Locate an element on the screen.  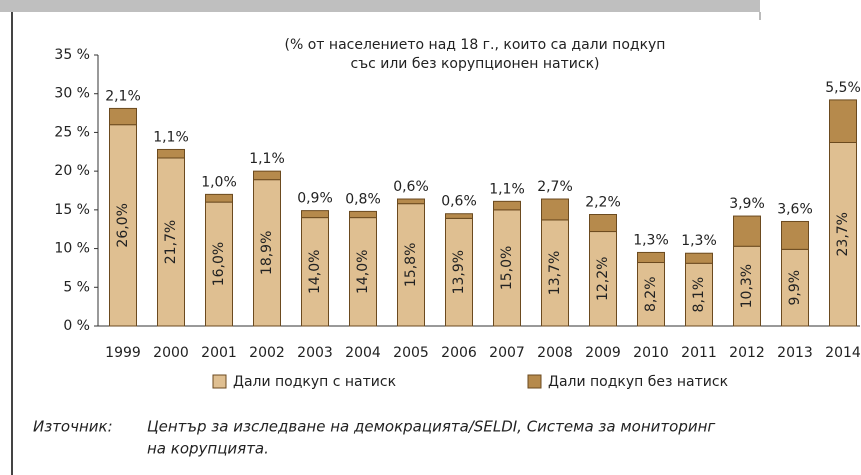
value-label: 2,1% is located at coordinates (123, 96).